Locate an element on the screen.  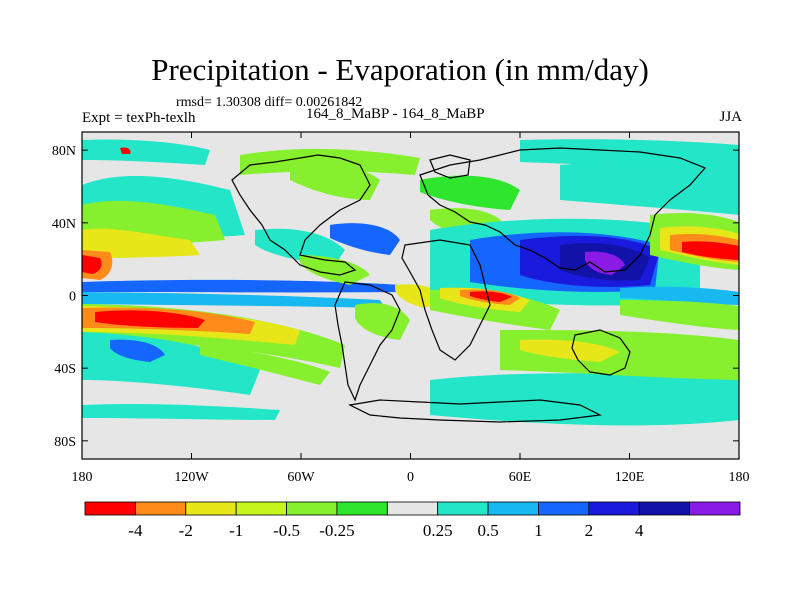
x-tick-label: 60E is located at coordinates (520, 477).